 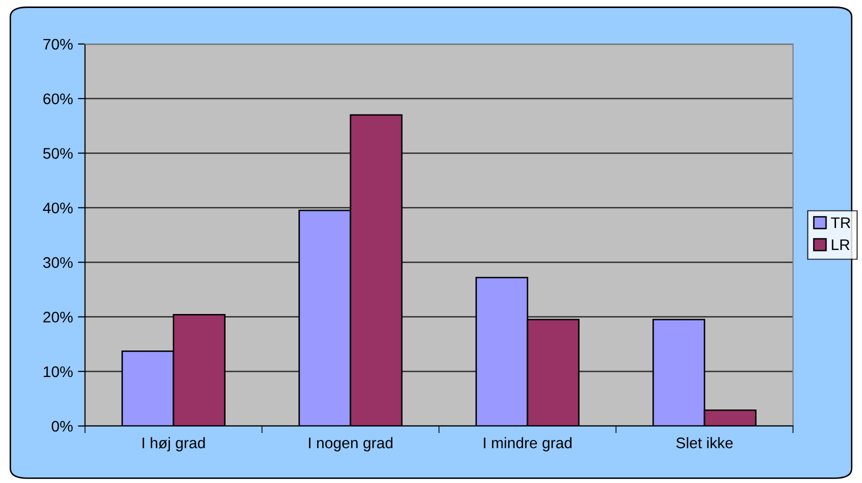 What do you see at coordinates (704, 442) in the screenshot?
I see `x-tick-label: Slet ikke` at bounding box center [704, 442].